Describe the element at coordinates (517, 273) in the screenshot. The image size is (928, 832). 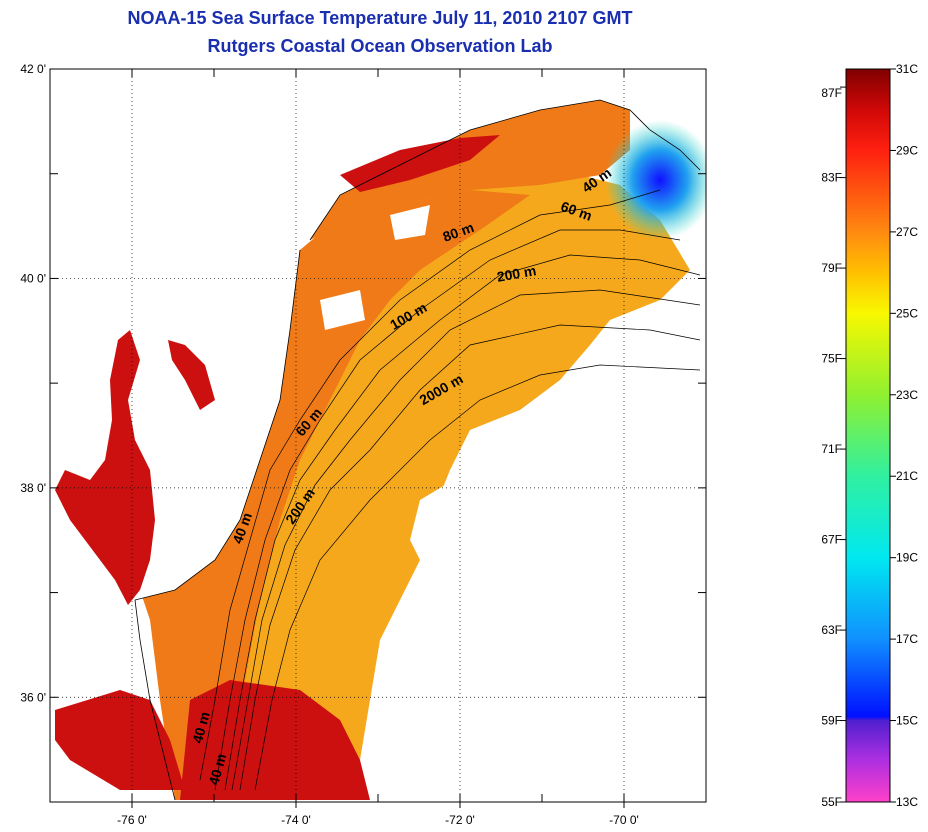
I see `contour-label: 200 m` at that location.